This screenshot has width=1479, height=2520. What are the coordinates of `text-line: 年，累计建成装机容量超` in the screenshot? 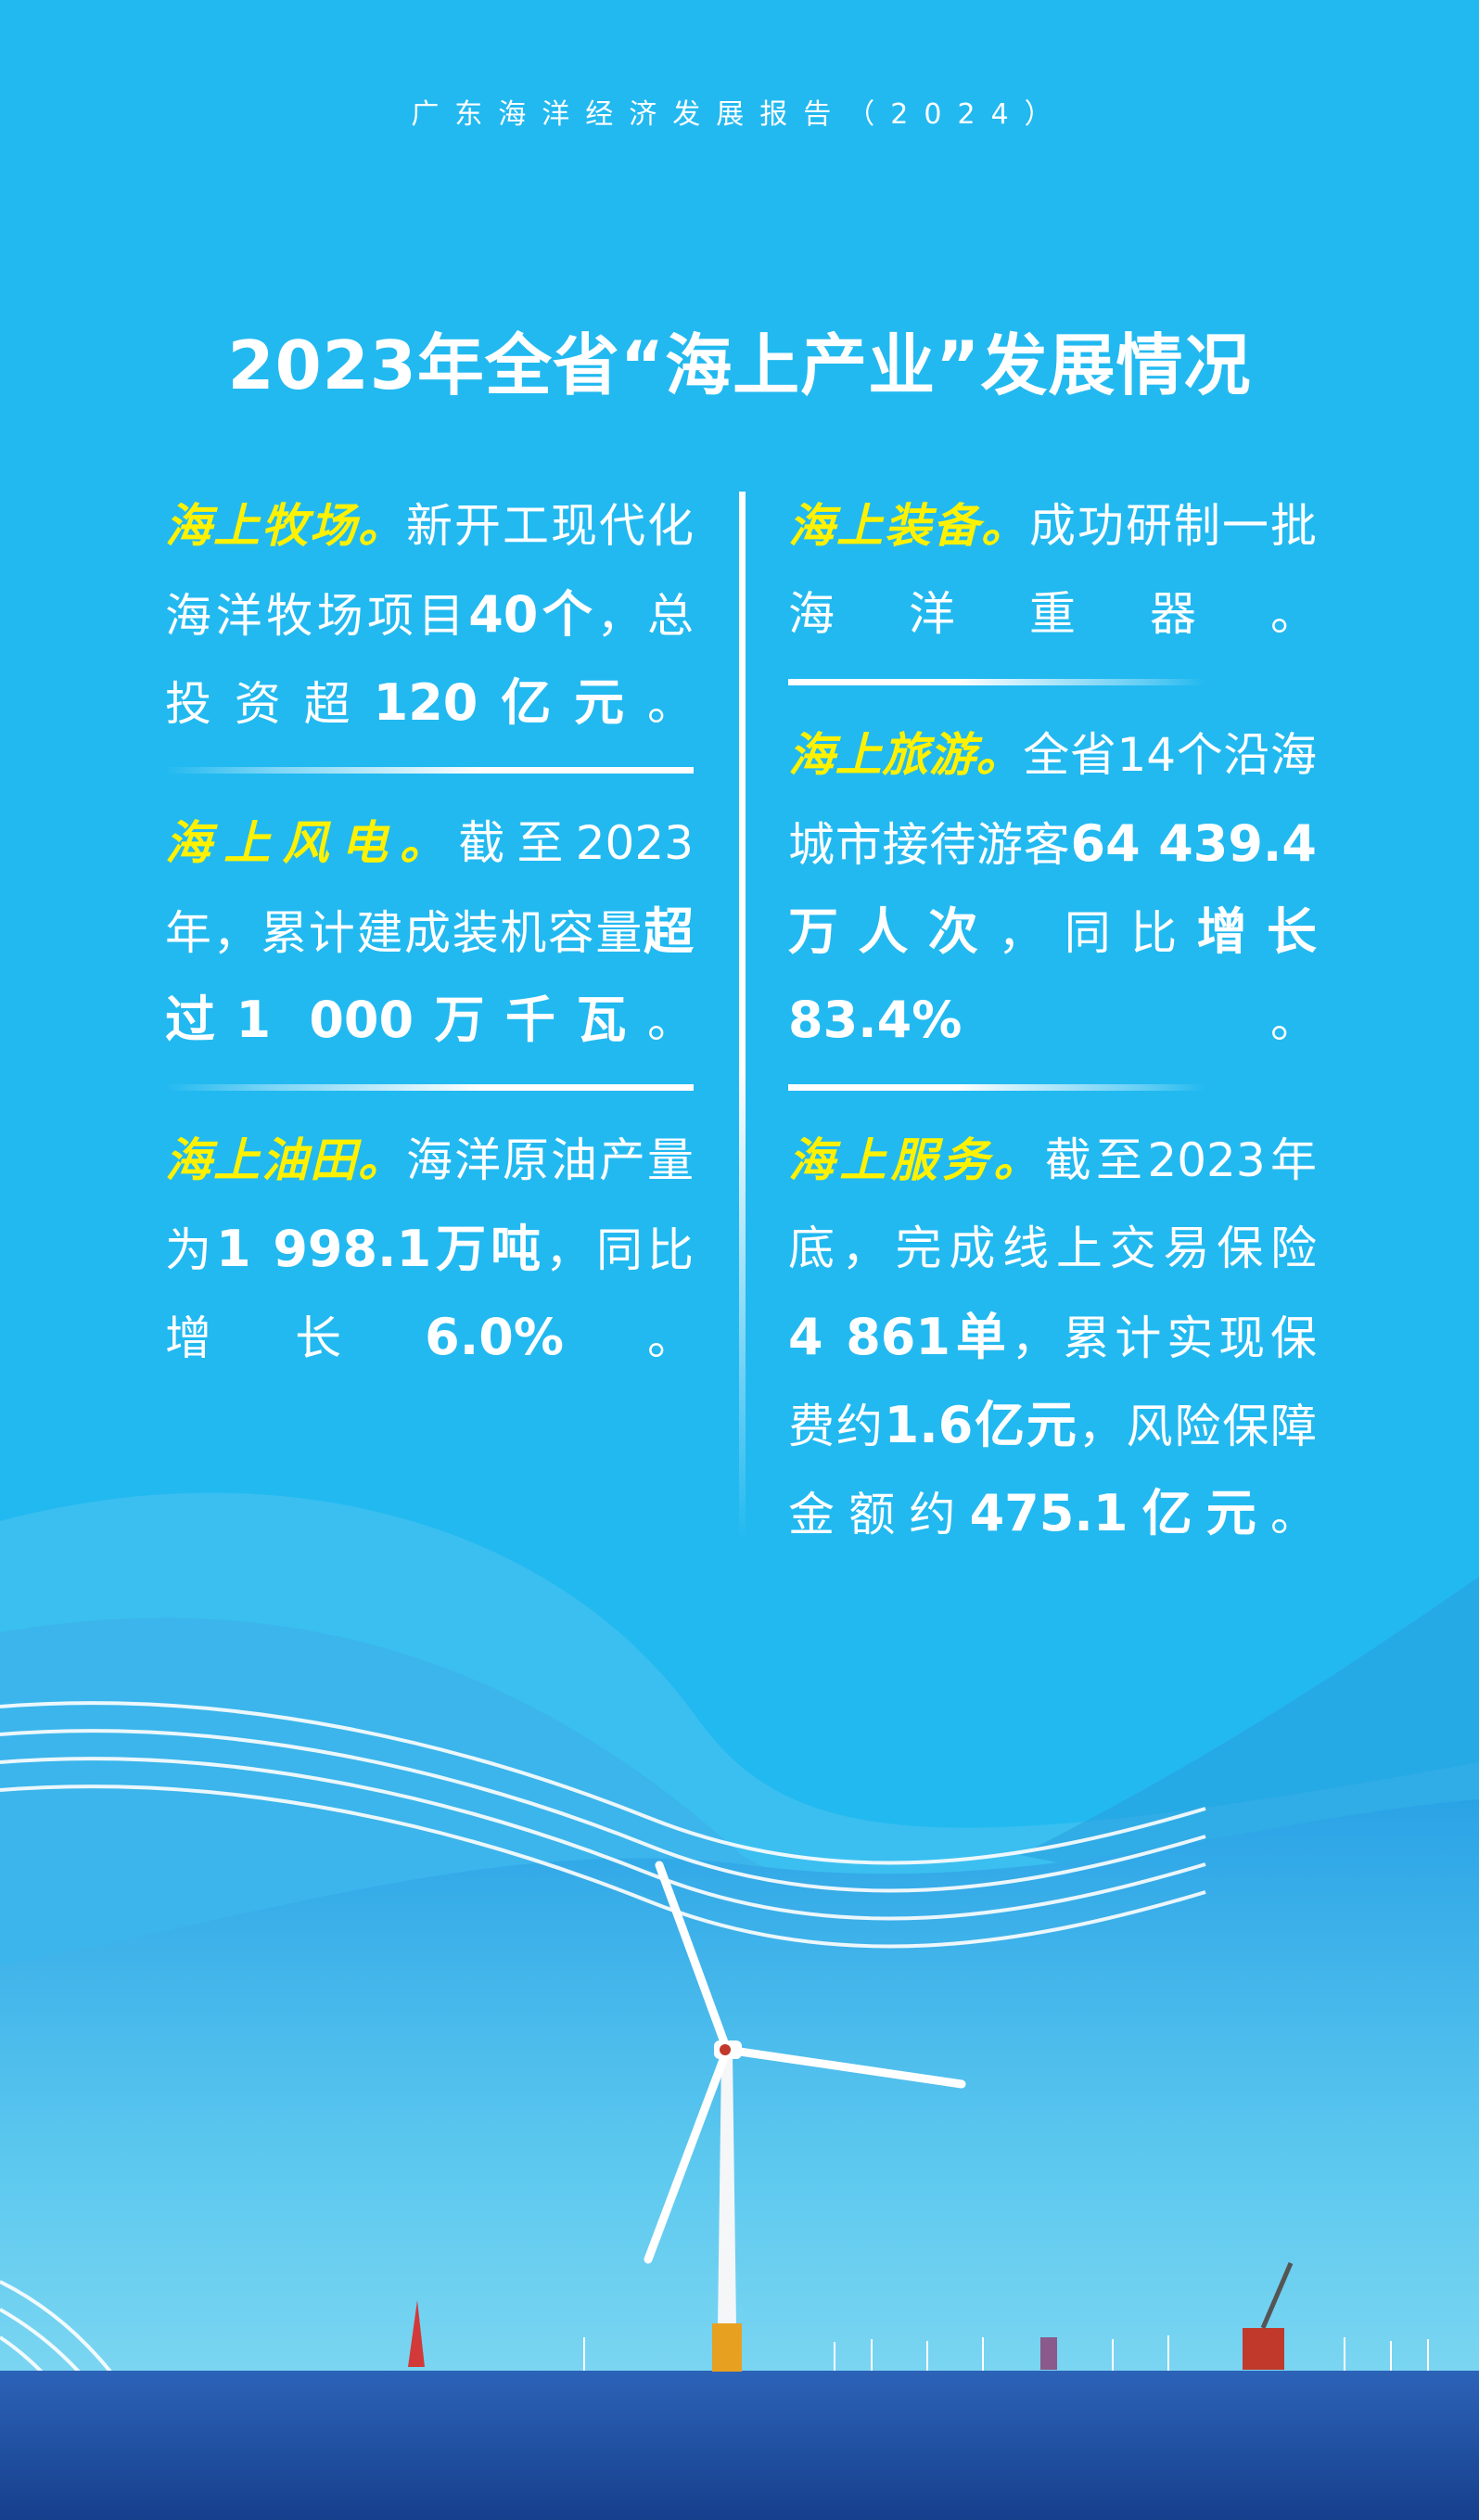 It's located at (429, 932).